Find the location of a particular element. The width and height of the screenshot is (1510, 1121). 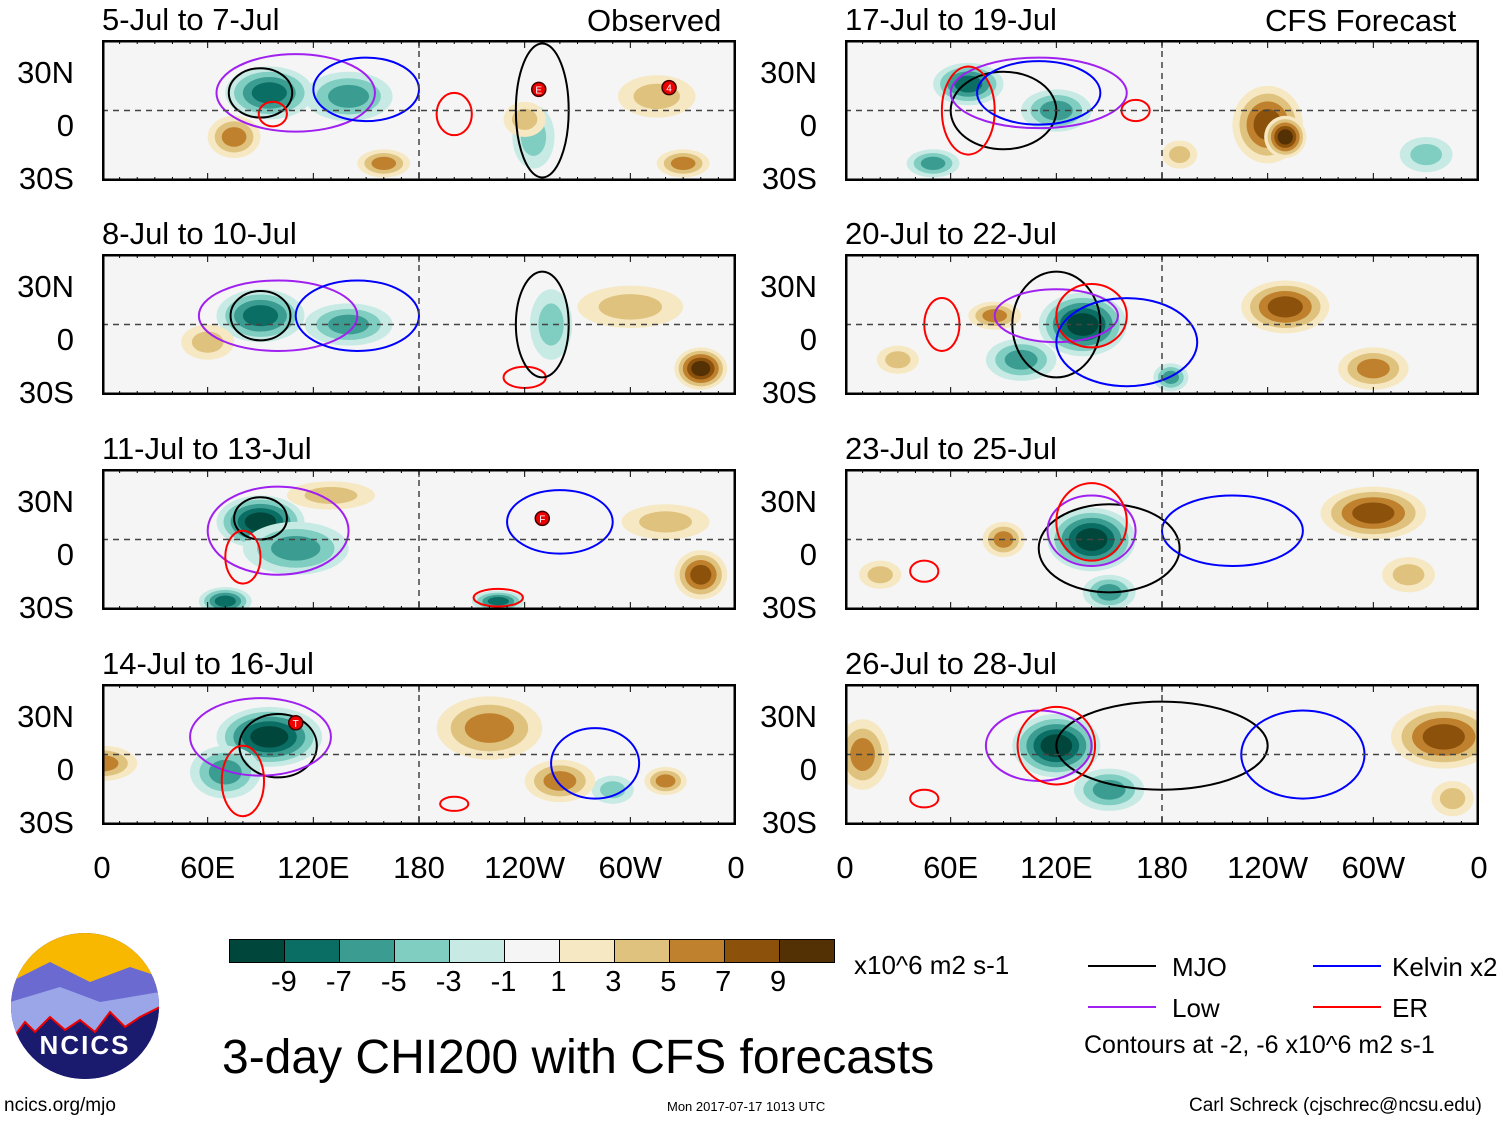

colorbar-label: -9 is located at coordinates (284, 982).